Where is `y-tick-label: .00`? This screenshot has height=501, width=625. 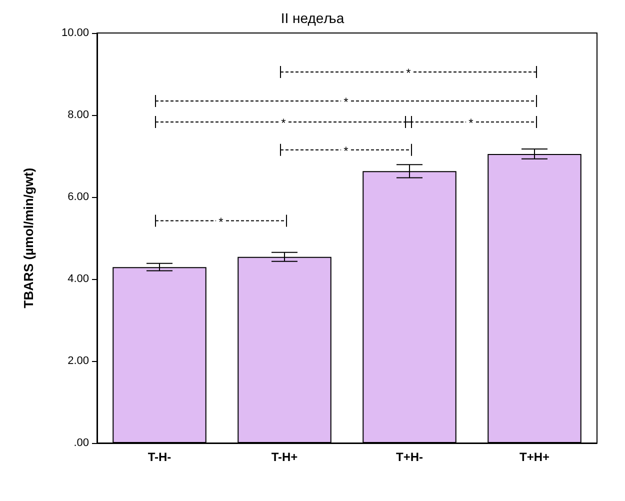
y-tick-label: .00 is located at coordinates (81, 443).